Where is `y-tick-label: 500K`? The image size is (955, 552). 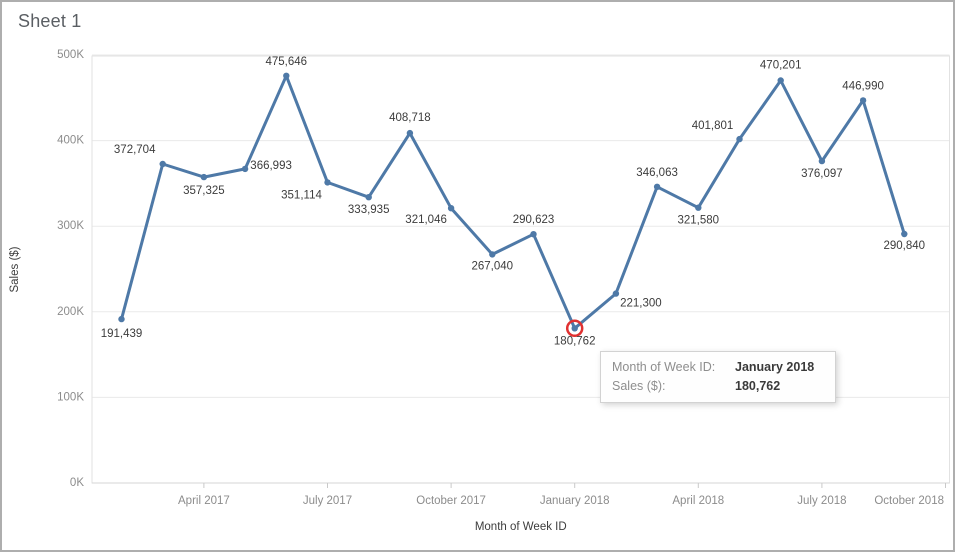
y-tick-label: 500K is located at coordinates (70, 55).